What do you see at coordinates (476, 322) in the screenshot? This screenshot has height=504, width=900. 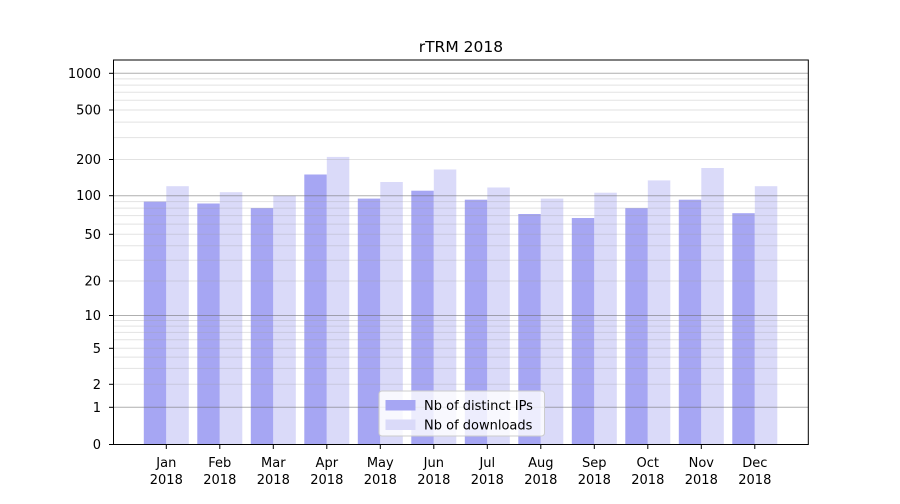 I see `bar-jul-distinct-ips` at bounding box center [476, 322].